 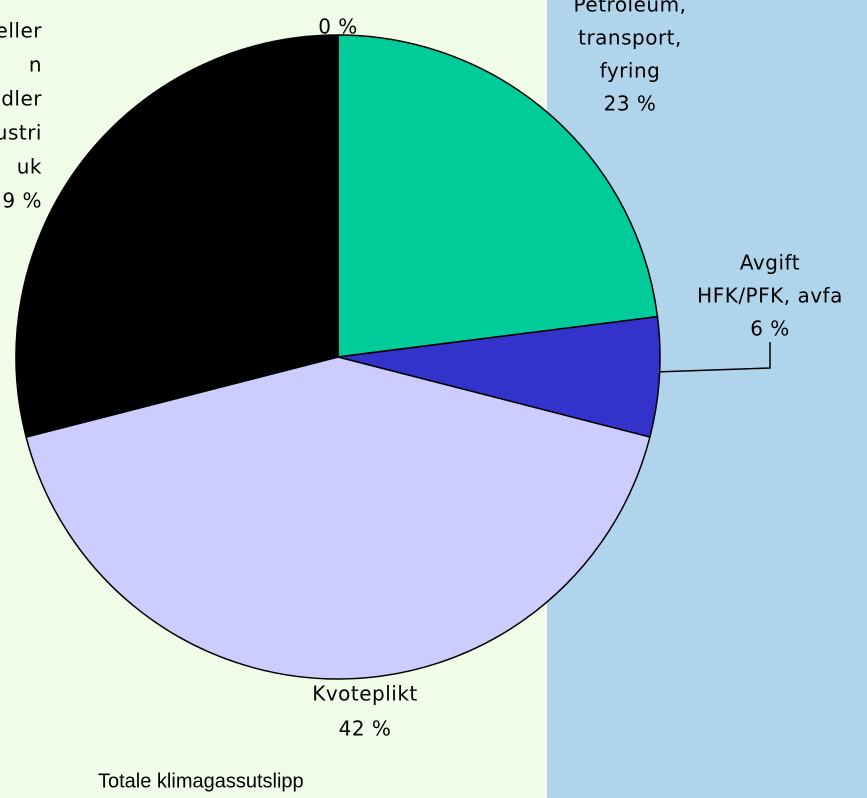 What do you see at coordinates (365, 729) in the screenshot?
I see `value-label: 42 %` at bounding box center [365, 729].